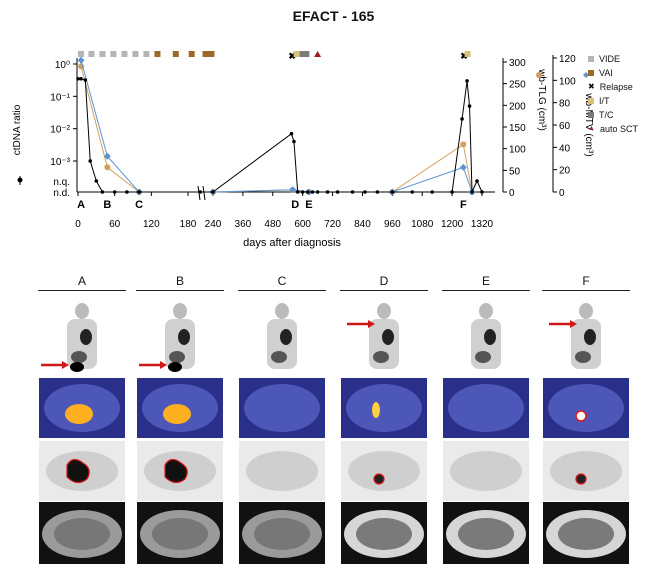  Describe the element at coordinates (139, 205) in the screenshot. I see `timepoint-label: C` at that location.